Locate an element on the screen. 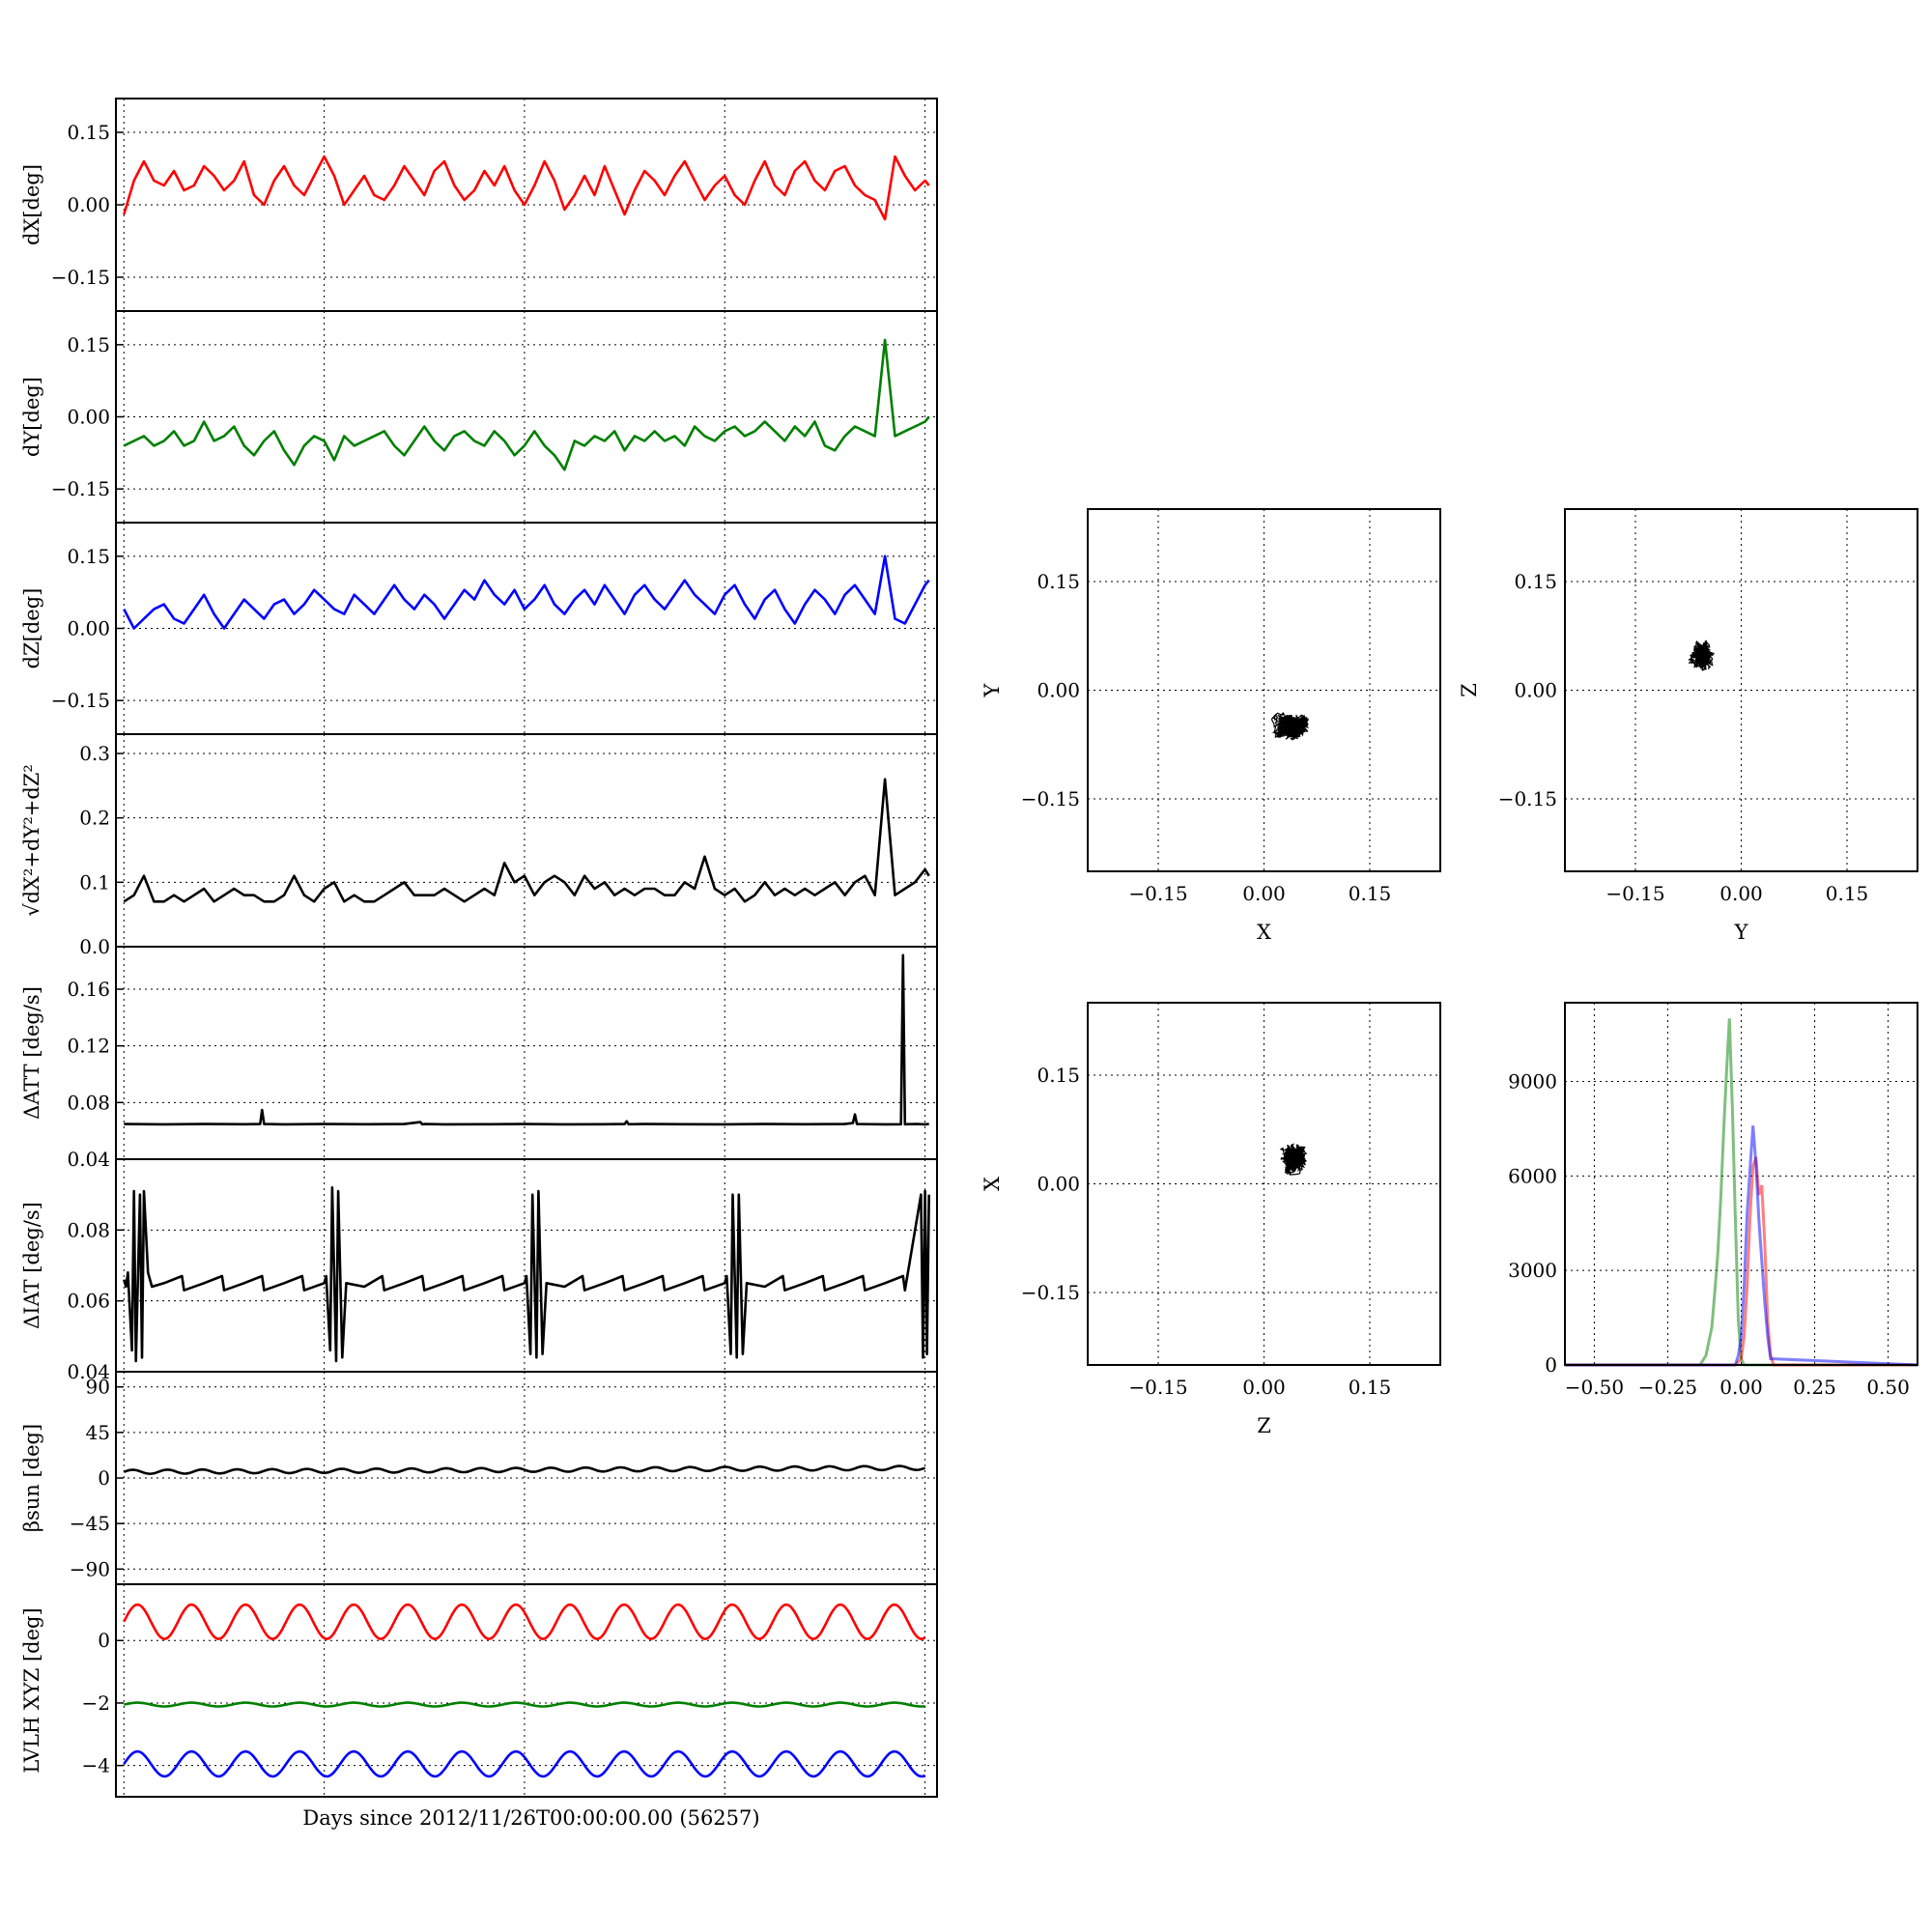  scatter-panel-2: −0.15 −0.15 0.00 0.00 0.15 0.15 Y Z is located at coordinates (1688, 726).